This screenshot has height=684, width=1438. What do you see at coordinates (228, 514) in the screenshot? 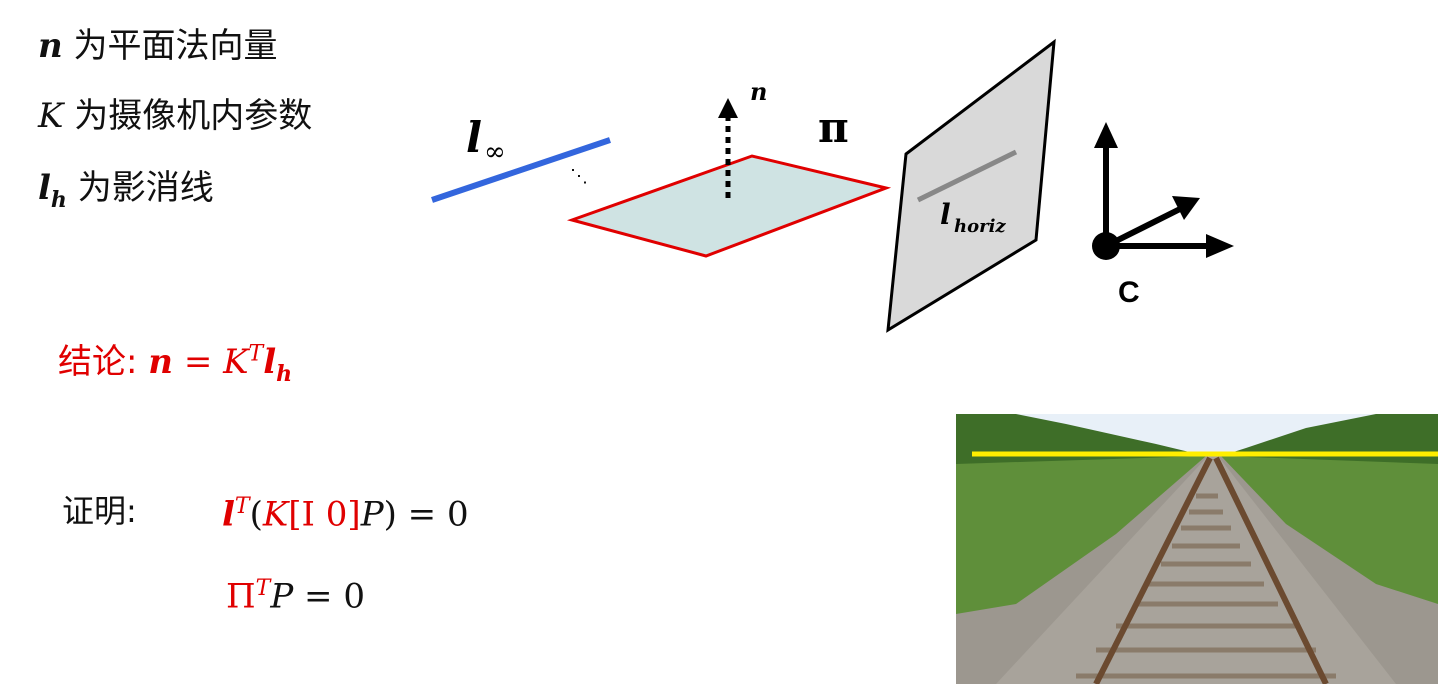
I see `eq1-l: l` at bounding box center [228, 514].